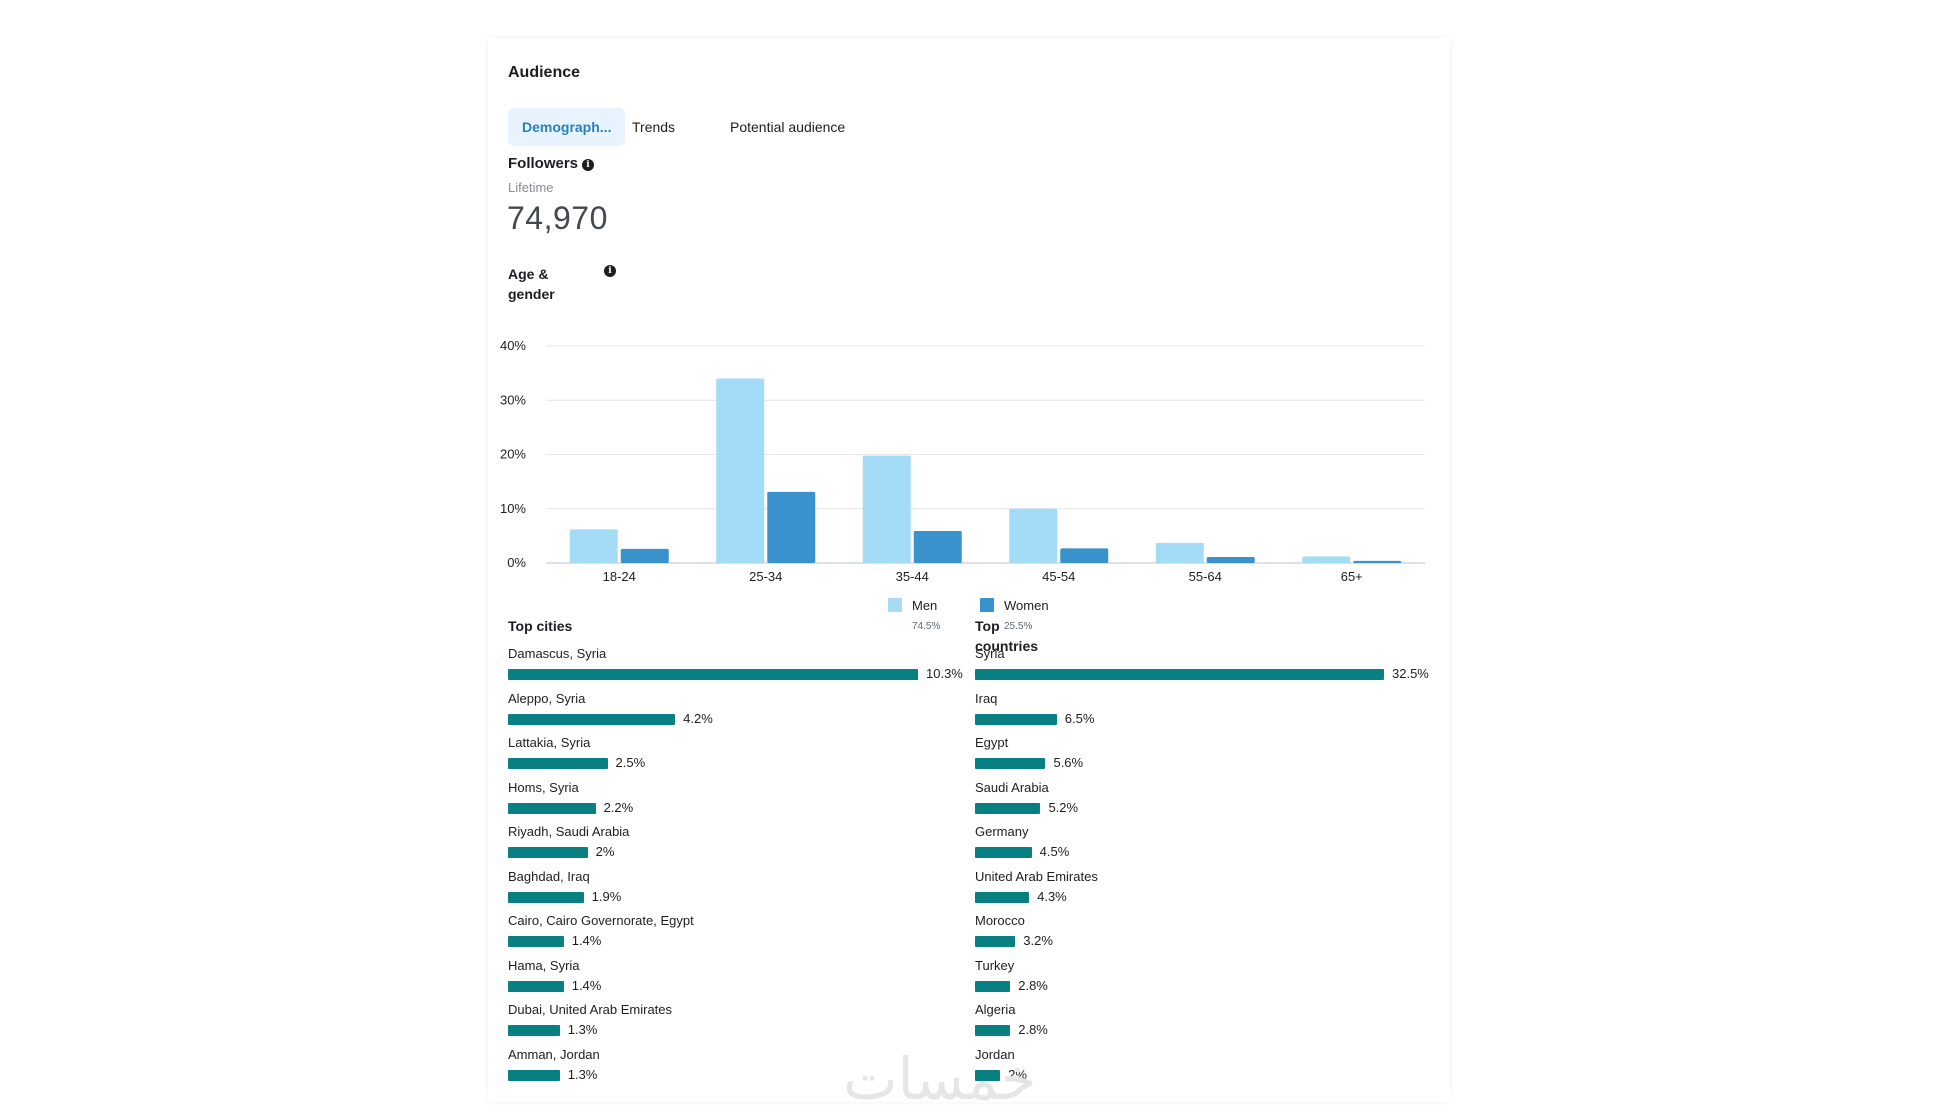  I want to click on list-item-label: Algeria, so click(995, 1009).